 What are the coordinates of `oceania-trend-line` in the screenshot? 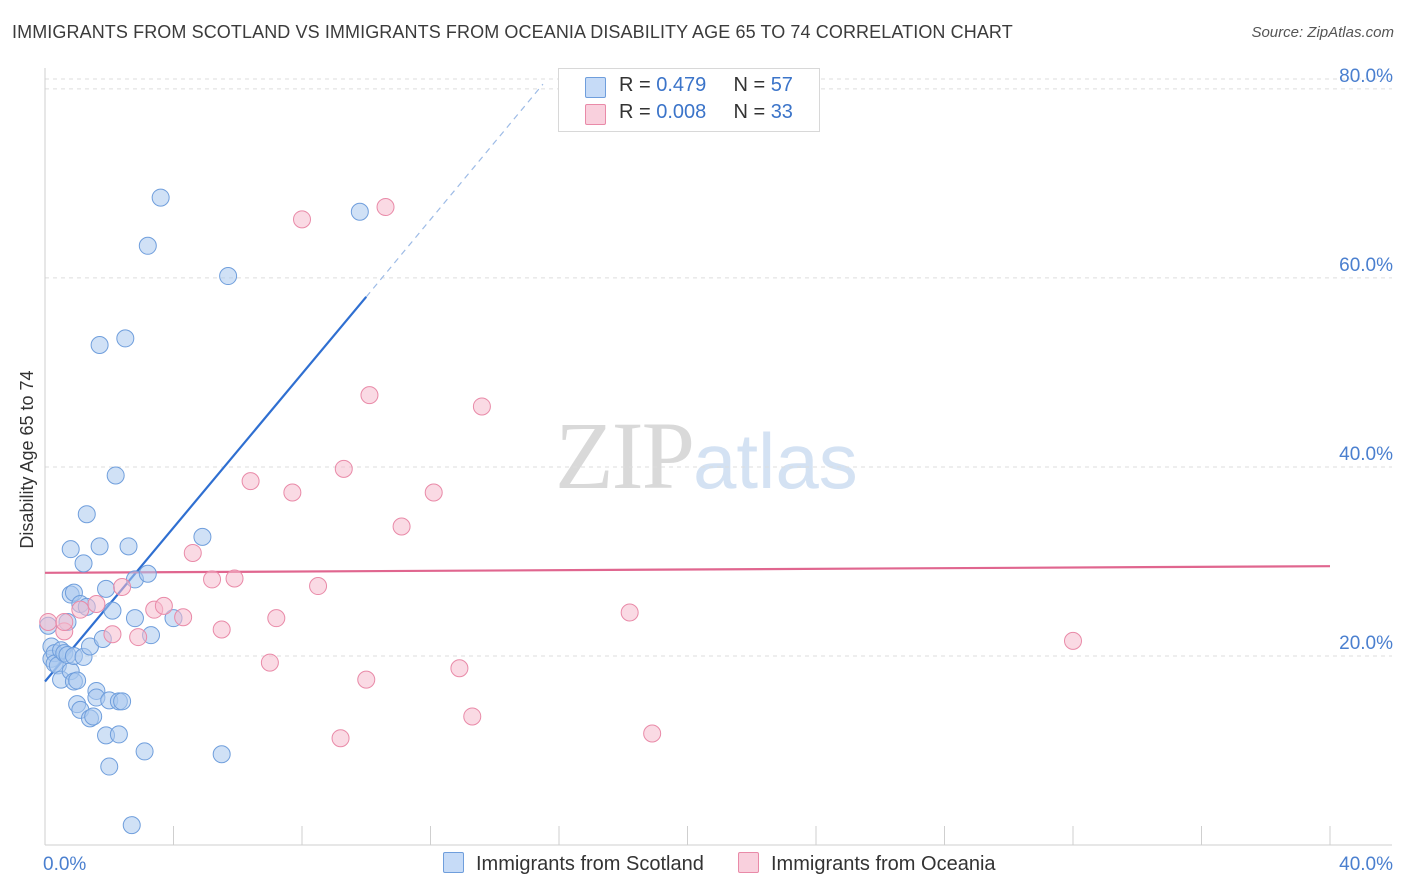 It's located at (687, 569).